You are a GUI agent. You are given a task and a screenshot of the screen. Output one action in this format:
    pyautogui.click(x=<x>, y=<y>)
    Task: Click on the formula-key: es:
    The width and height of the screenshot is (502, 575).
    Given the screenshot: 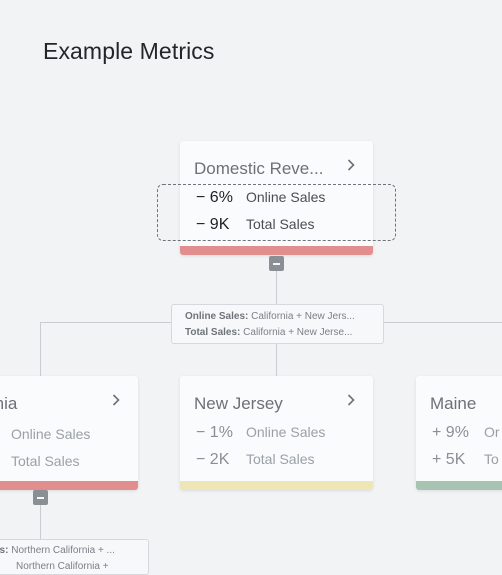 What is the action you would take?
    pyautogui.click(x=4, y=550)
    